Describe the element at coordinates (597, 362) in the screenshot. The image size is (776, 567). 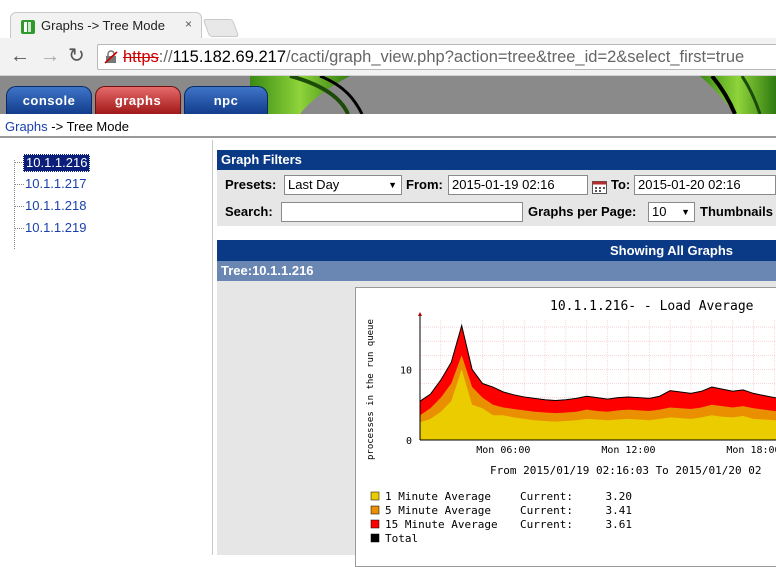
I see `total-line` at that location.